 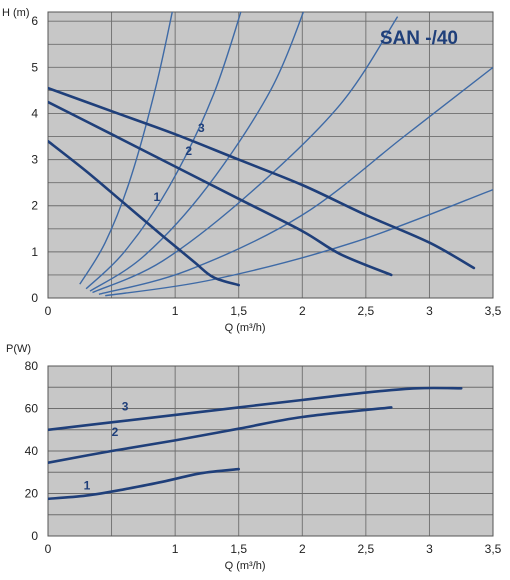 I want to click on y-tick-label: 3, so click(x=34, y=160).